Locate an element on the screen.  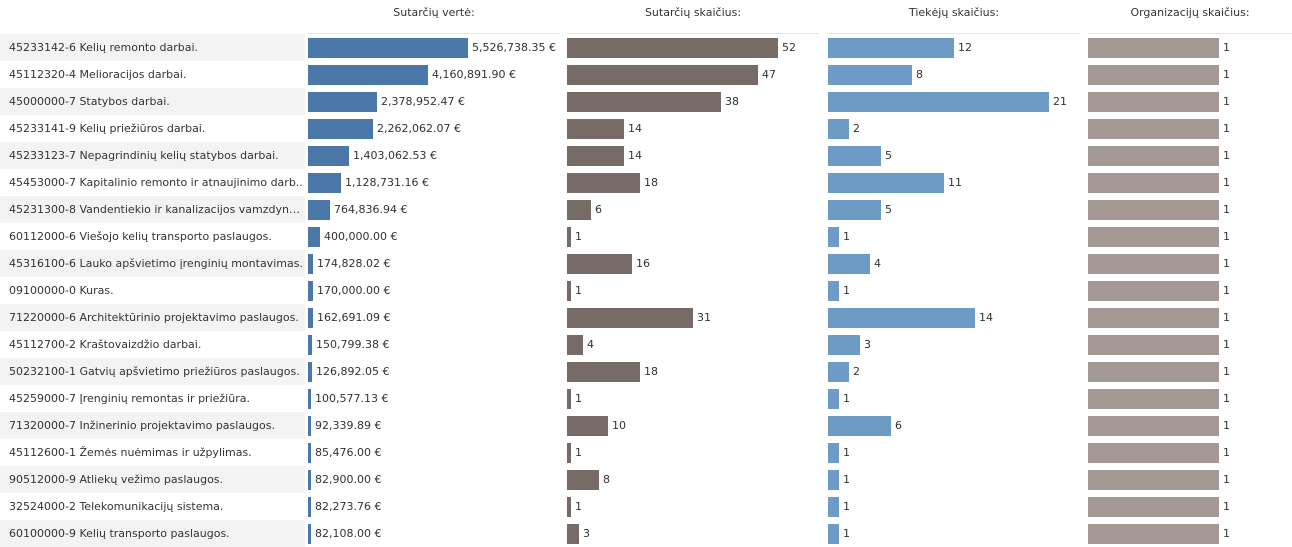
bar-value-label: 3 is located at coordinates (867, 344).